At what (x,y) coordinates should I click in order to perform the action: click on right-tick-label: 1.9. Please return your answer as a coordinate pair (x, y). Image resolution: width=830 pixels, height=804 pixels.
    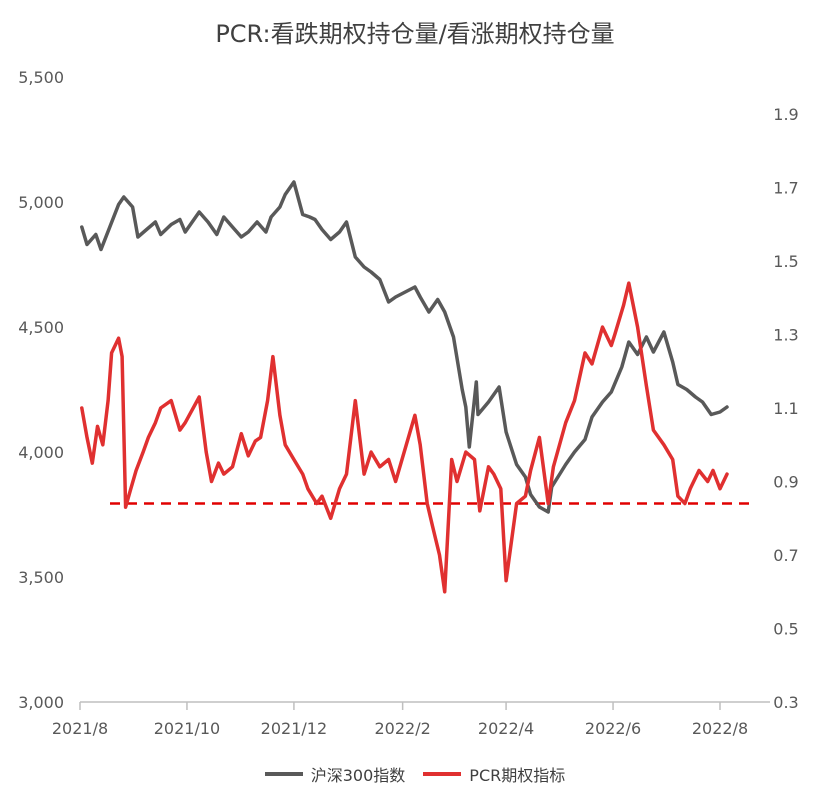
    Looking at the image, I should click on (785, 114).